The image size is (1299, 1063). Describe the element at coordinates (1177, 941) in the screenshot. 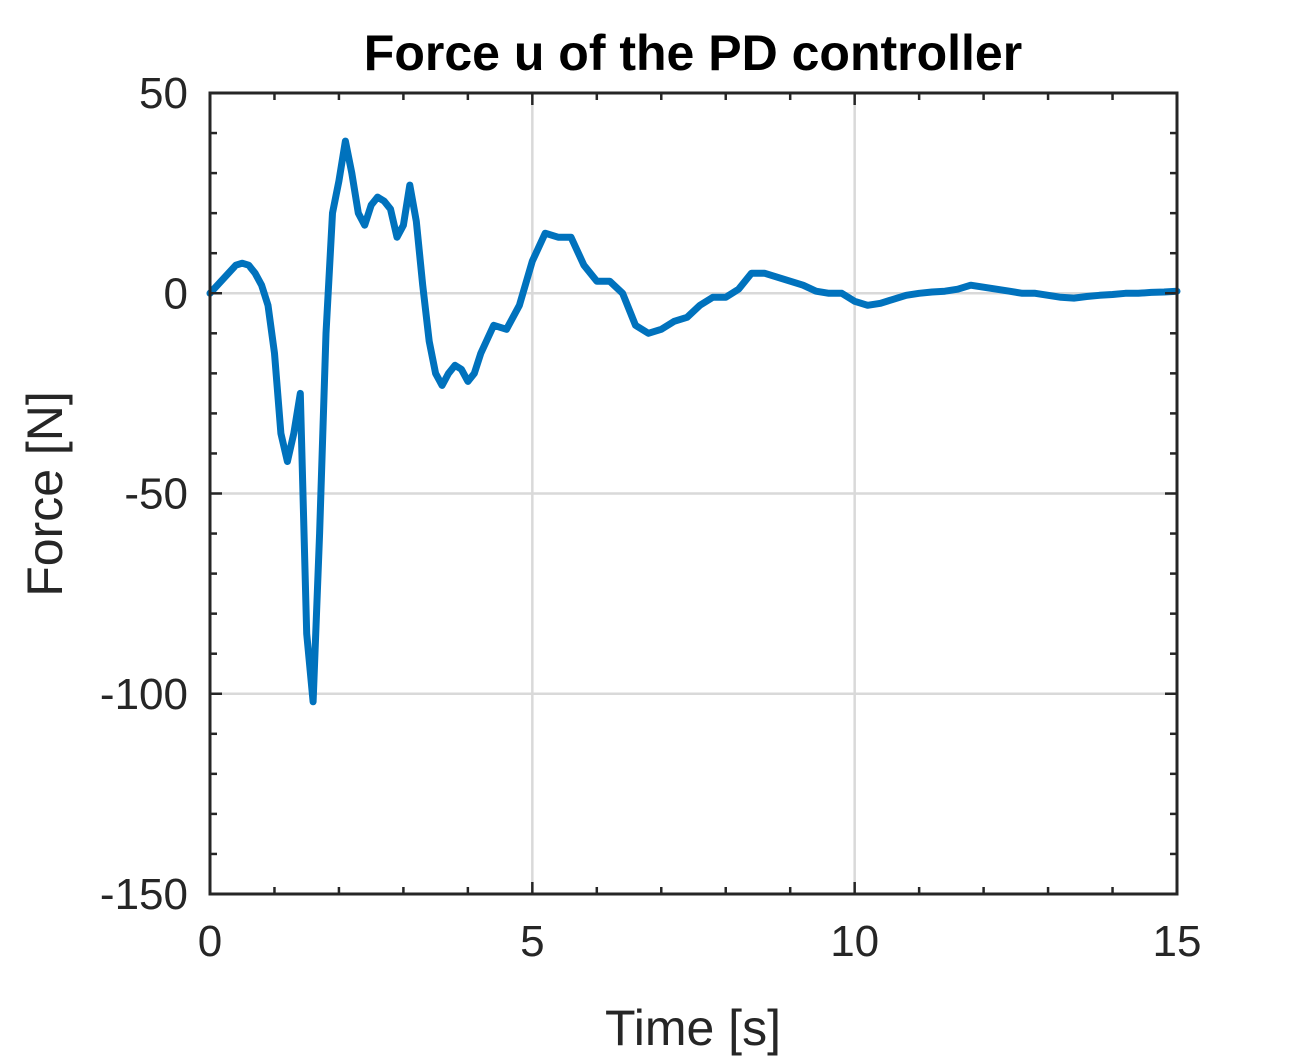

I see `x-tick-label-3: 15` at that location.